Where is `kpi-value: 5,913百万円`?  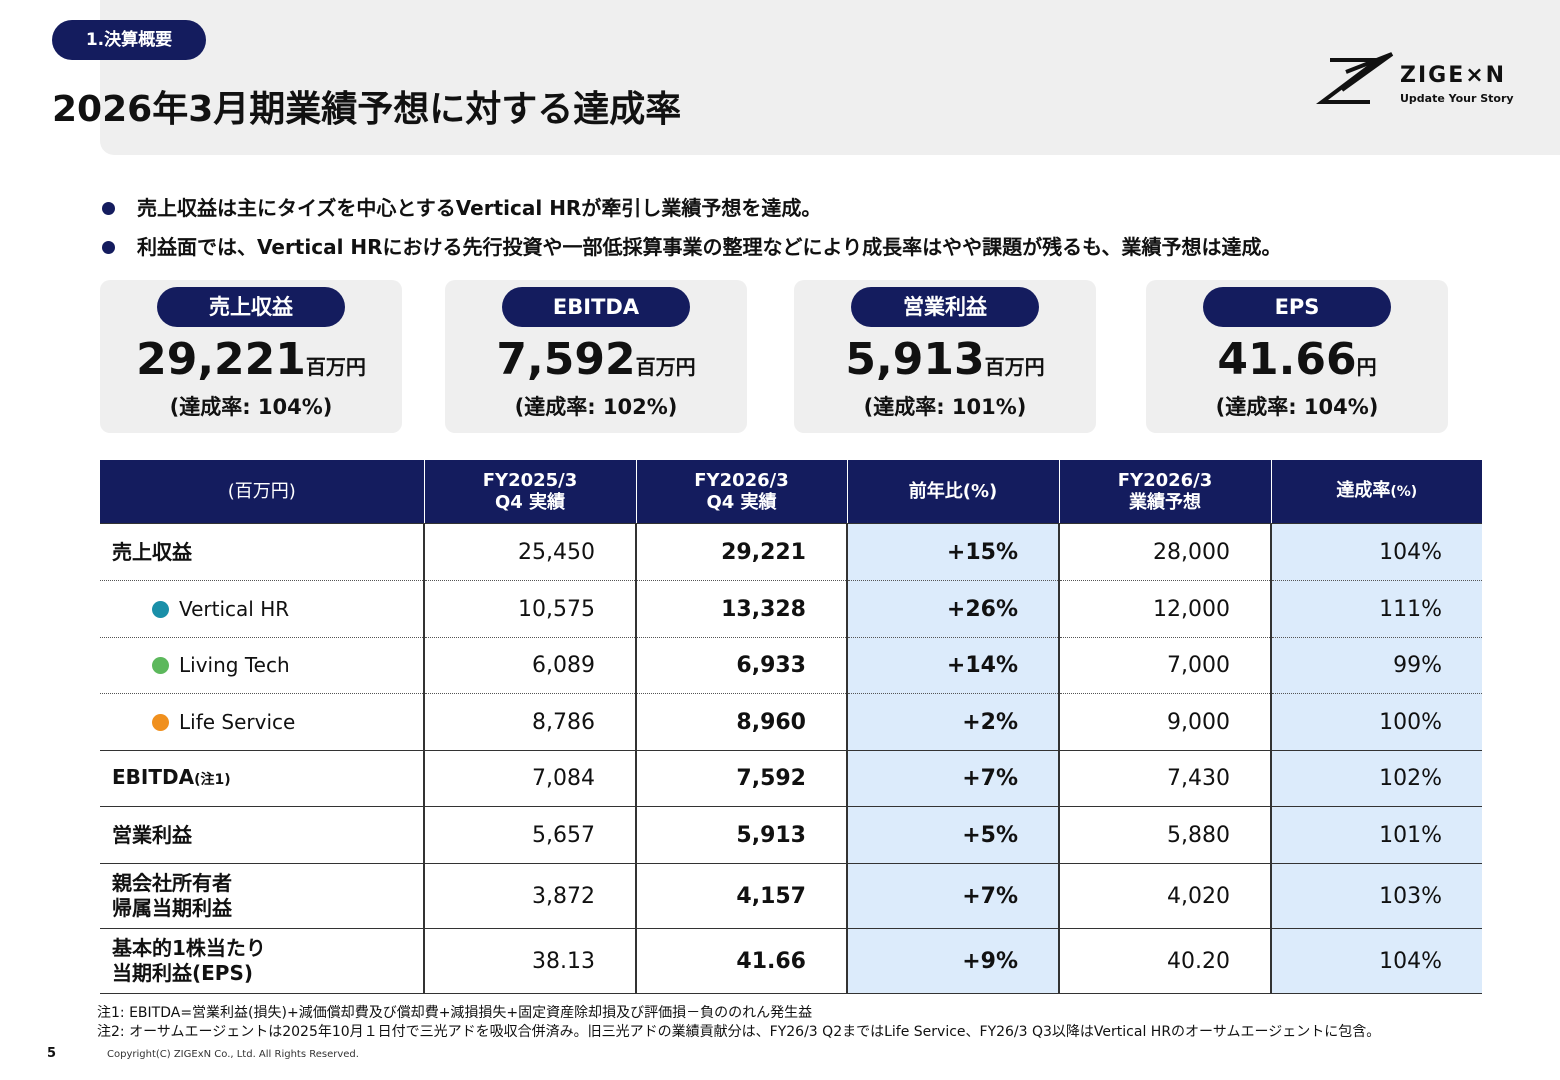
kpi-value: 5,913百万円 is located at coordinates (945, 360).